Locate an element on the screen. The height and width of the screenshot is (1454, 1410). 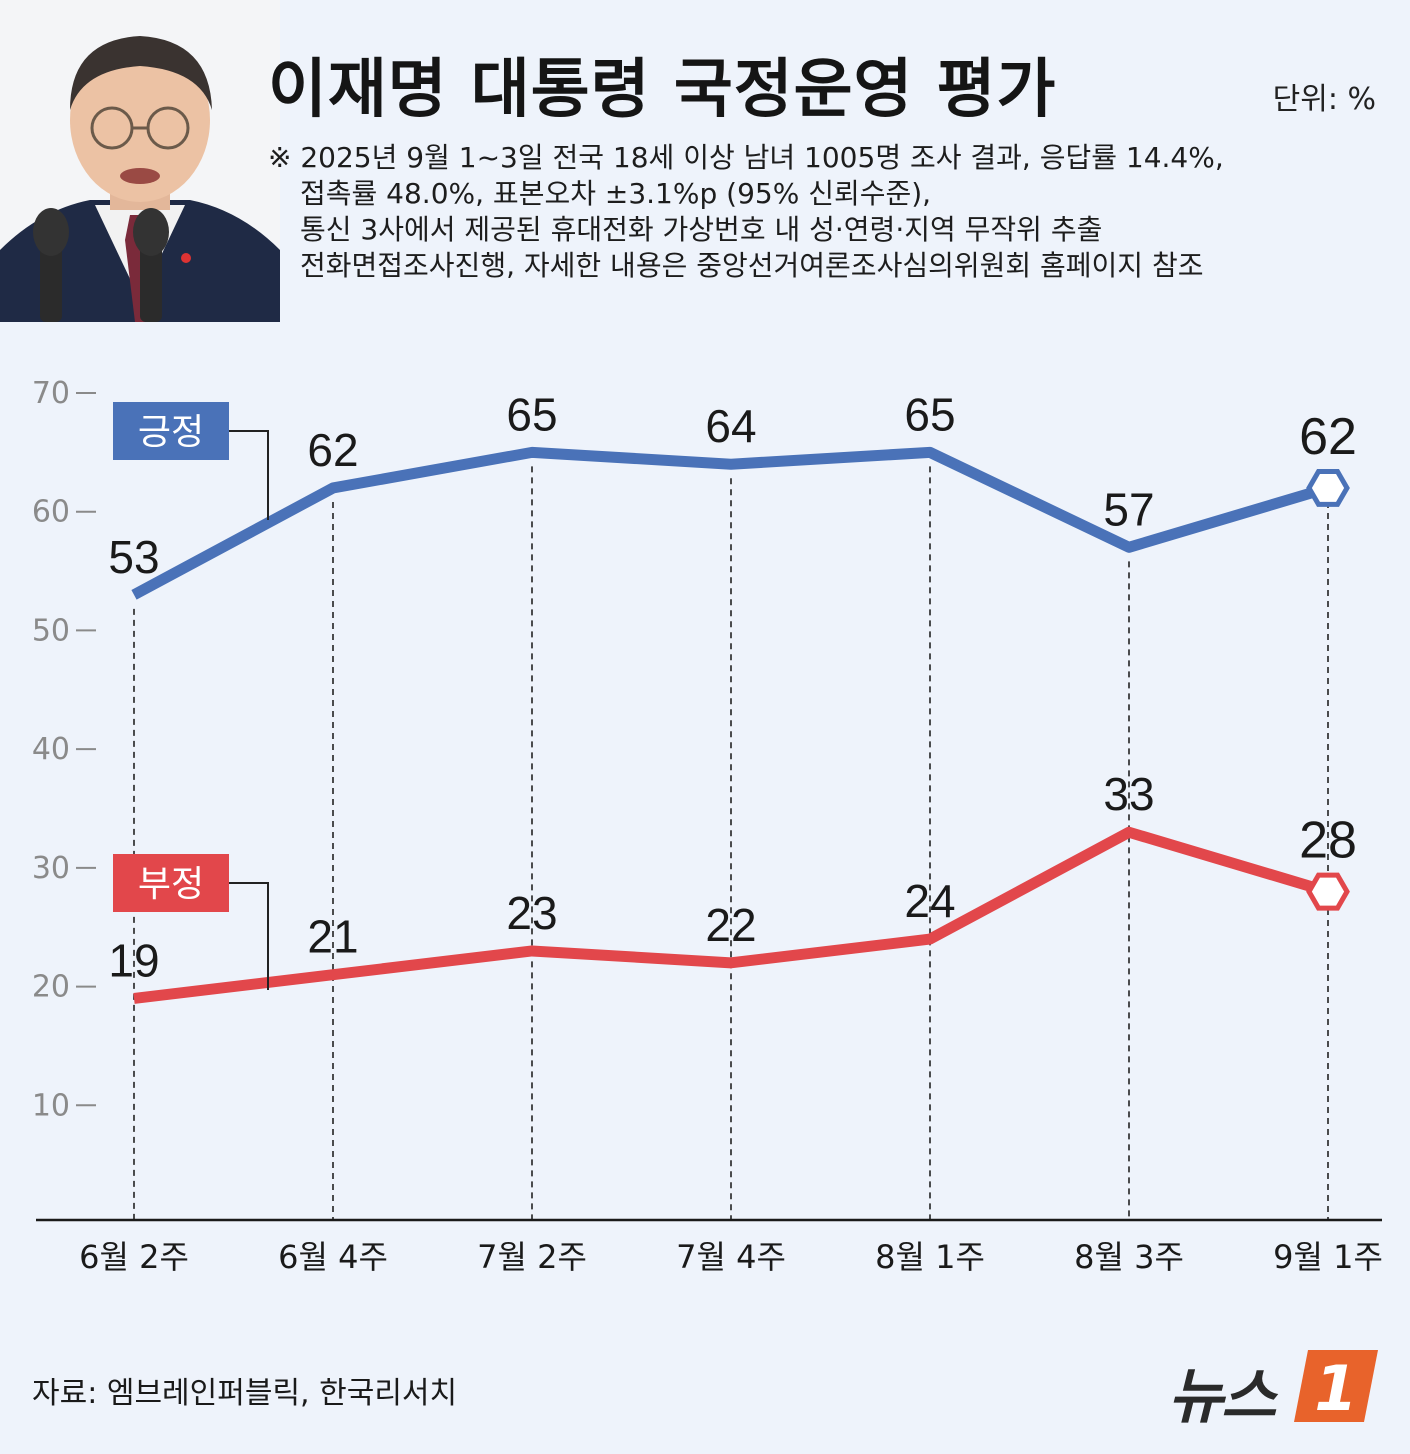
x-category-label: 9월 1주 is located at coordinates (1328, 1257).